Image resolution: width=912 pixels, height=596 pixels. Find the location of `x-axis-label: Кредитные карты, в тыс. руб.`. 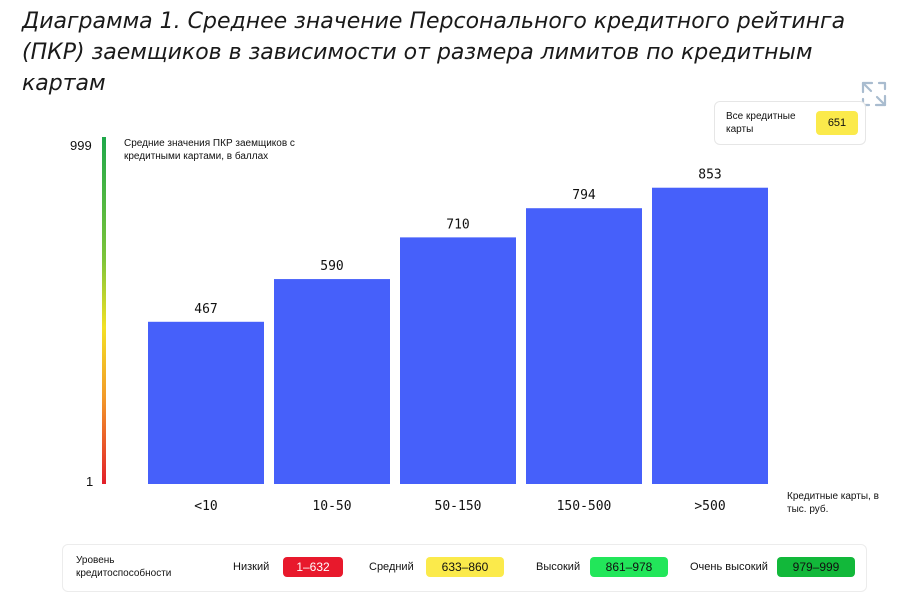

x-axis-label: Кредитные карты, в тыс. руб. is located at coordinates (833, 503).